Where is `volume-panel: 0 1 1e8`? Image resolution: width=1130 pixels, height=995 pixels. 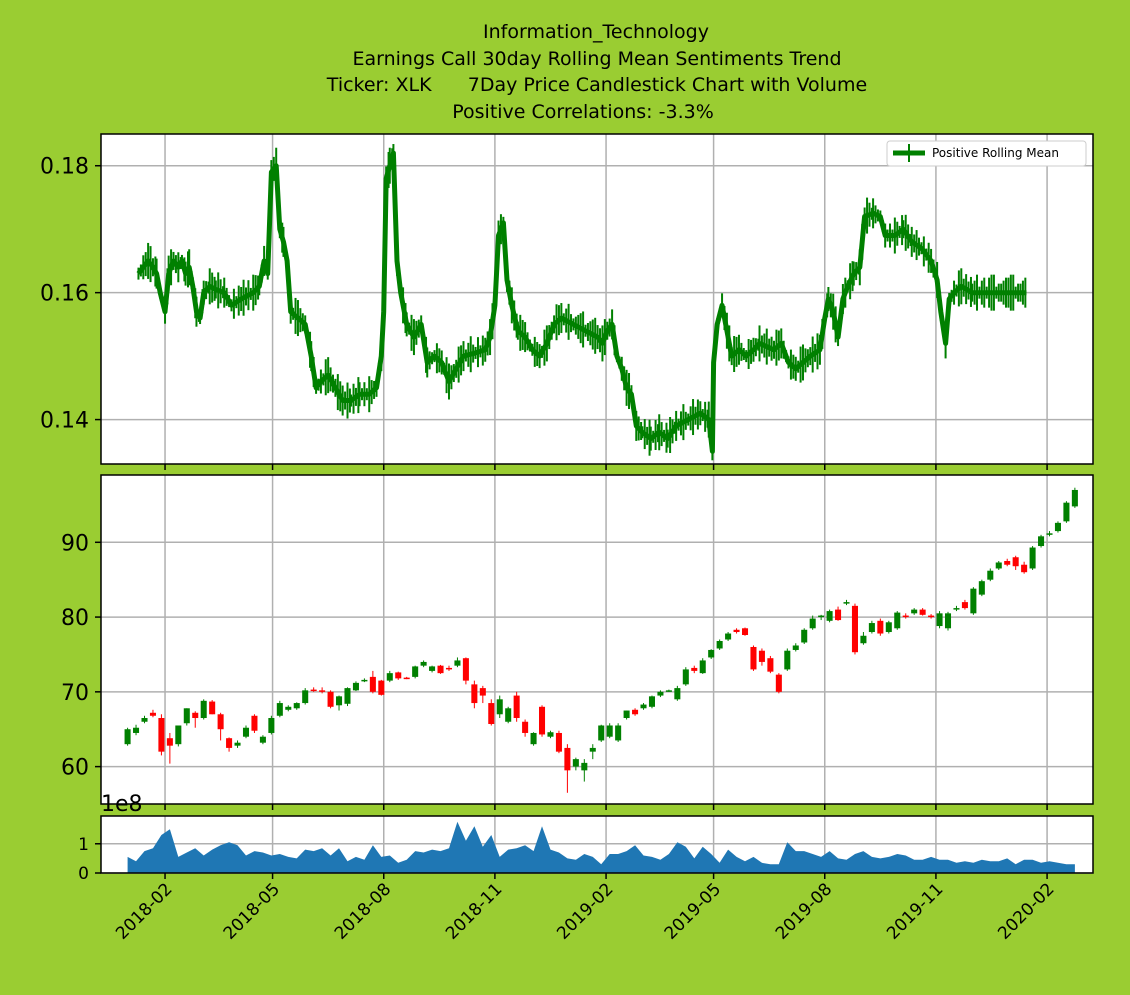 volume-panel: 0 1 1e8 is located at coordinates (586, 838).